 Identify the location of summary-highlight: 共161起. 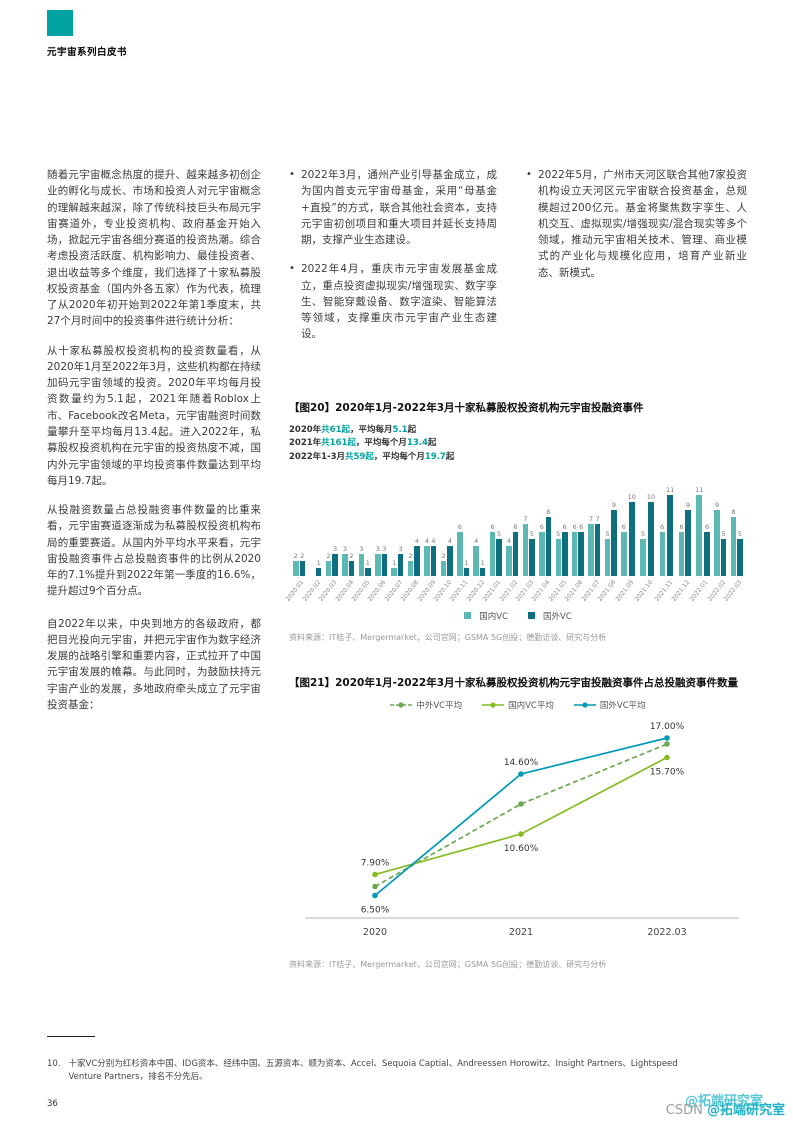
(338, 443).